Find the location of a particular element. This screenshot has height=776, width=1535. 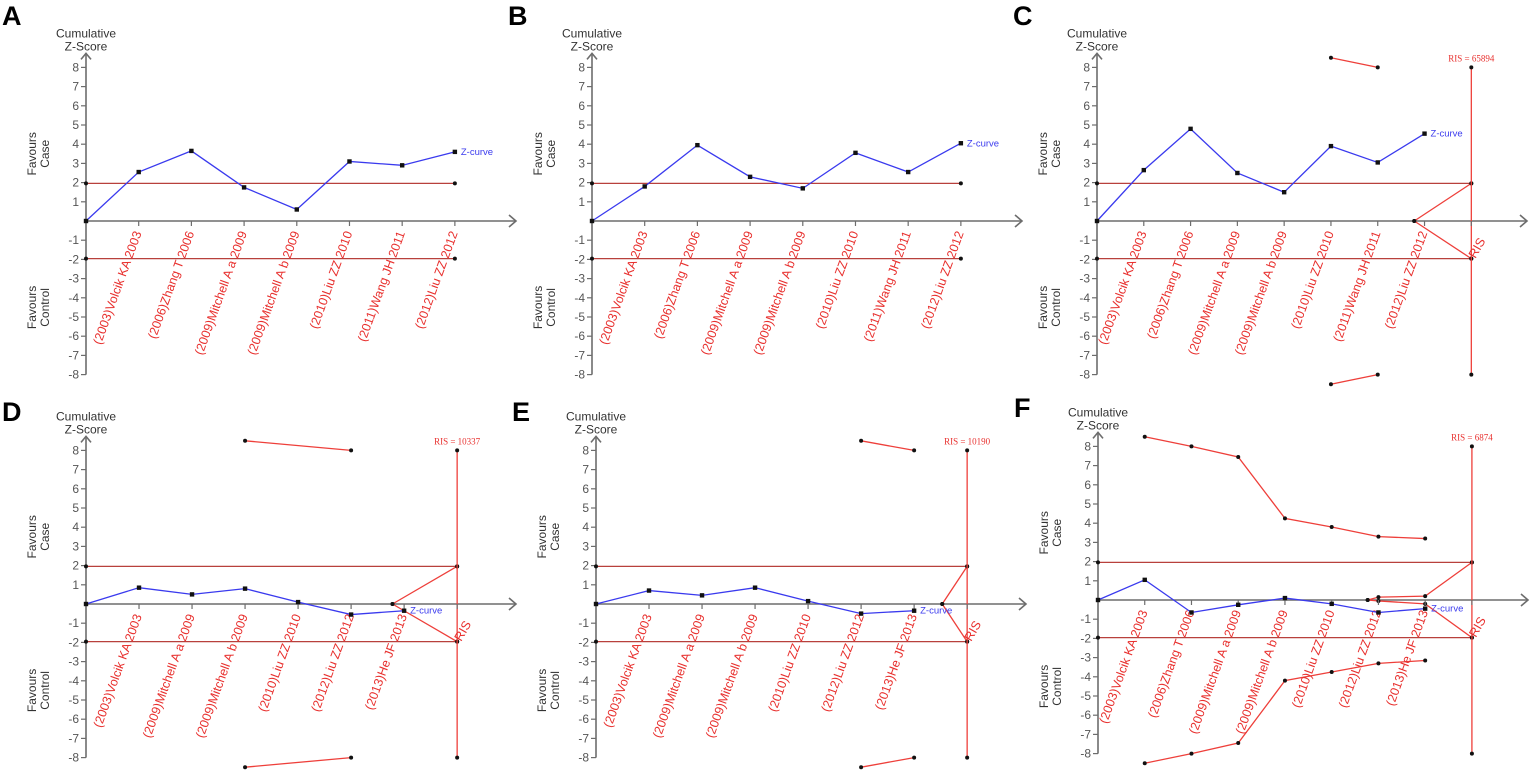

favours-control-label: Control is located at coordinates (1056, 307).